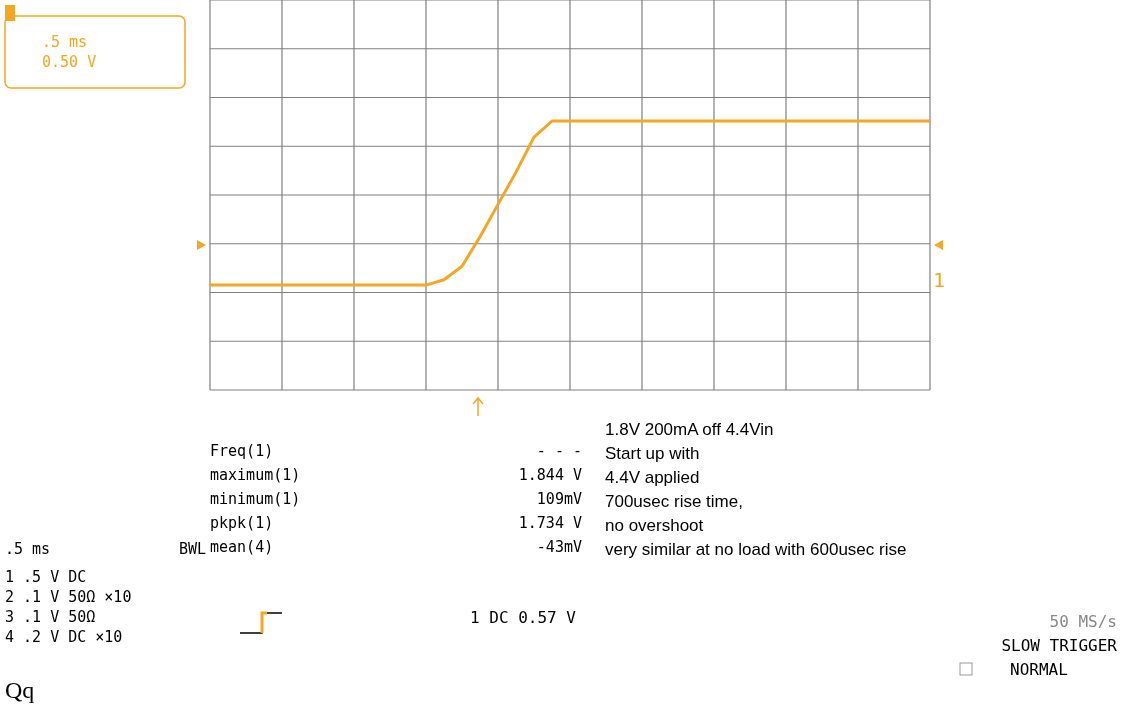 The image size is (1123, 726). Describe the element at coordinates (756, 550) in the screenshot. I see `text: very similar at no load with 600usec rise` at that location.